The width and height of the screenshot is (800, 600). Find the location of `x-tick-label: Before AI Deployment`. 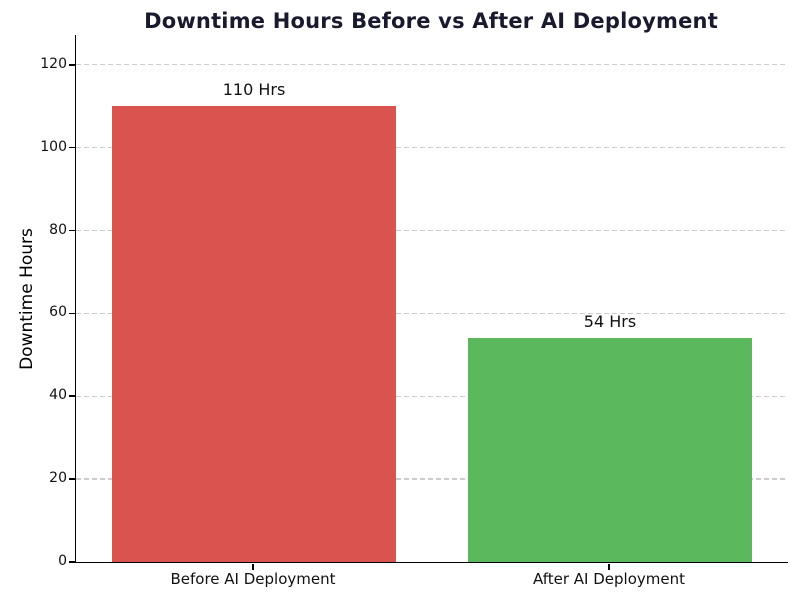

x-tick-label: Before AI Deployment is located at coordinates (253, 579).